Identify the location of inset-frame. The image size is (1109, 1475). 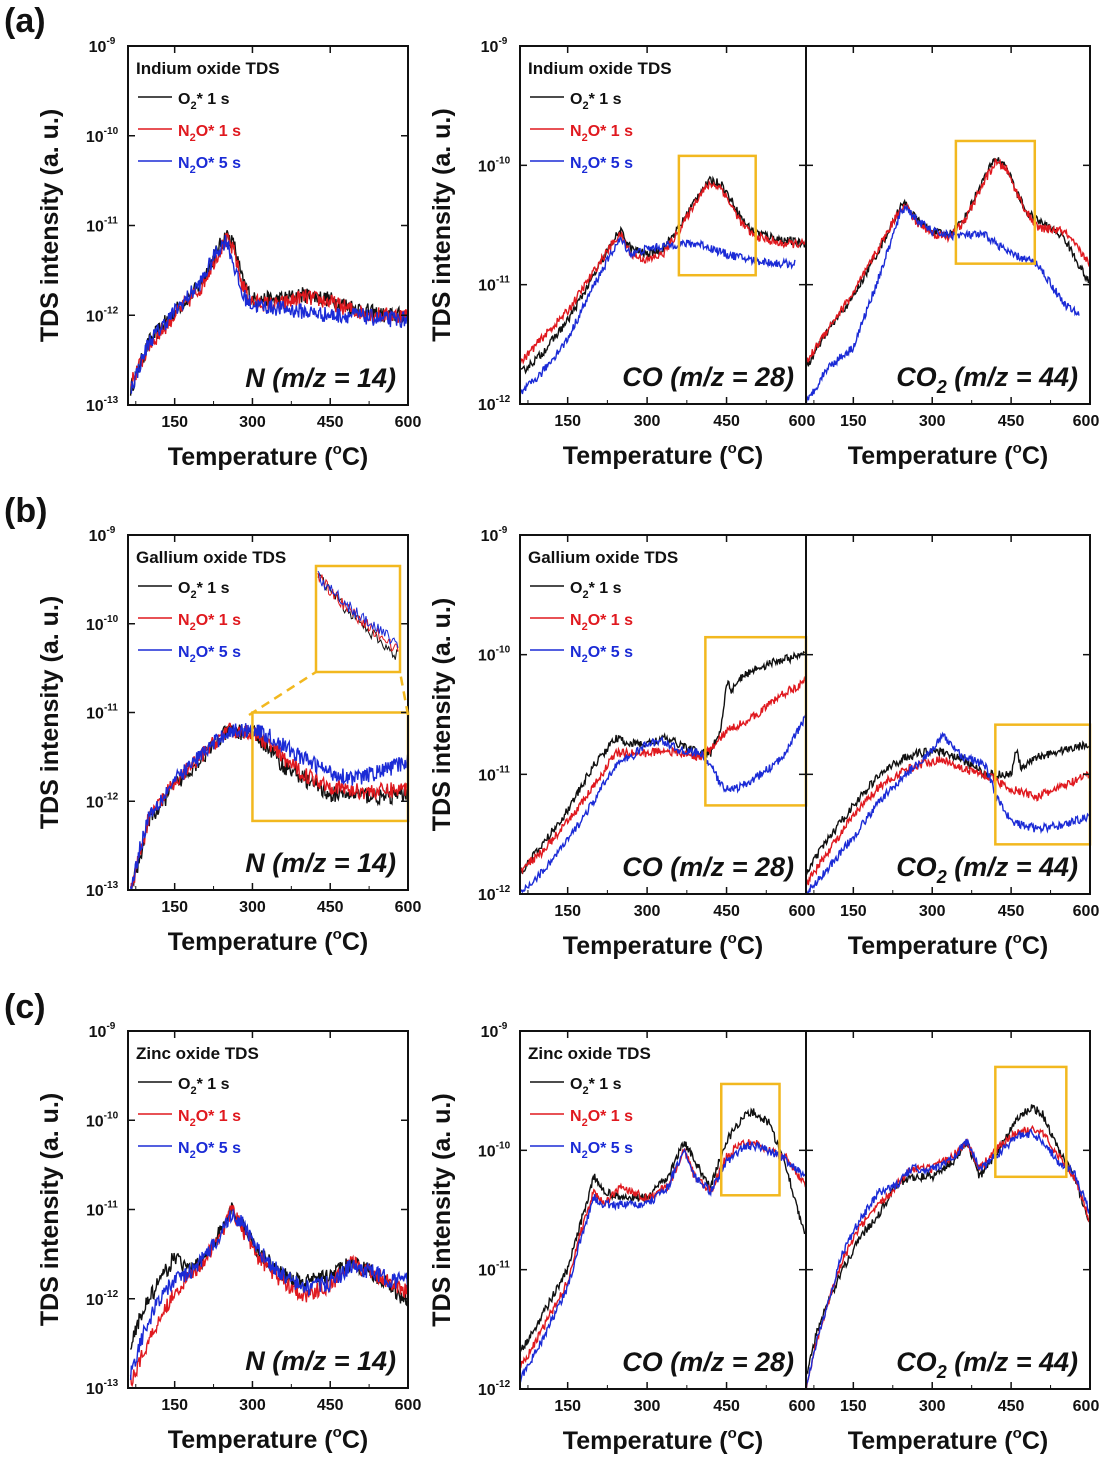
(358, 619).